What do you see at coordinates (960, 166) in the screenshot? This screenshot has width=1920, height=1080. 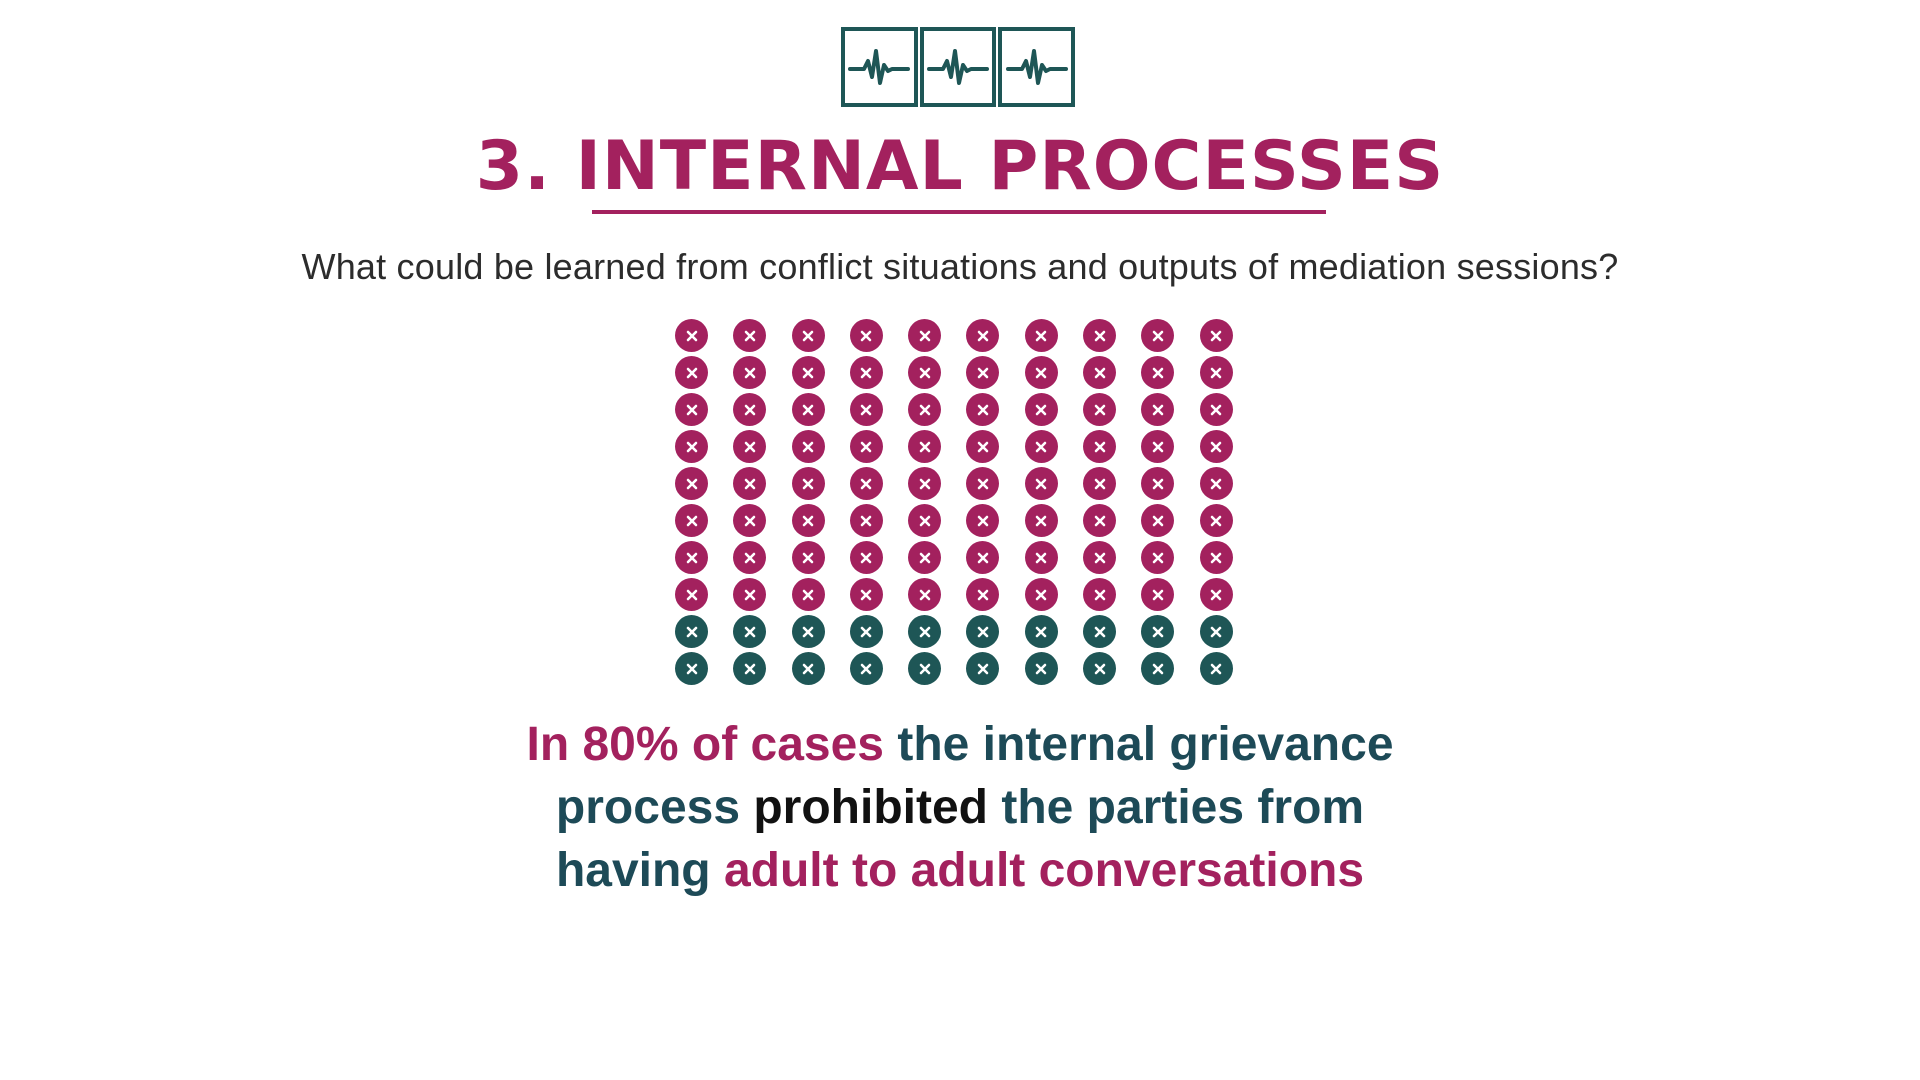 I see `page-title: 3. INTERNAL PROCESSES` at bounding box center [960, 166].